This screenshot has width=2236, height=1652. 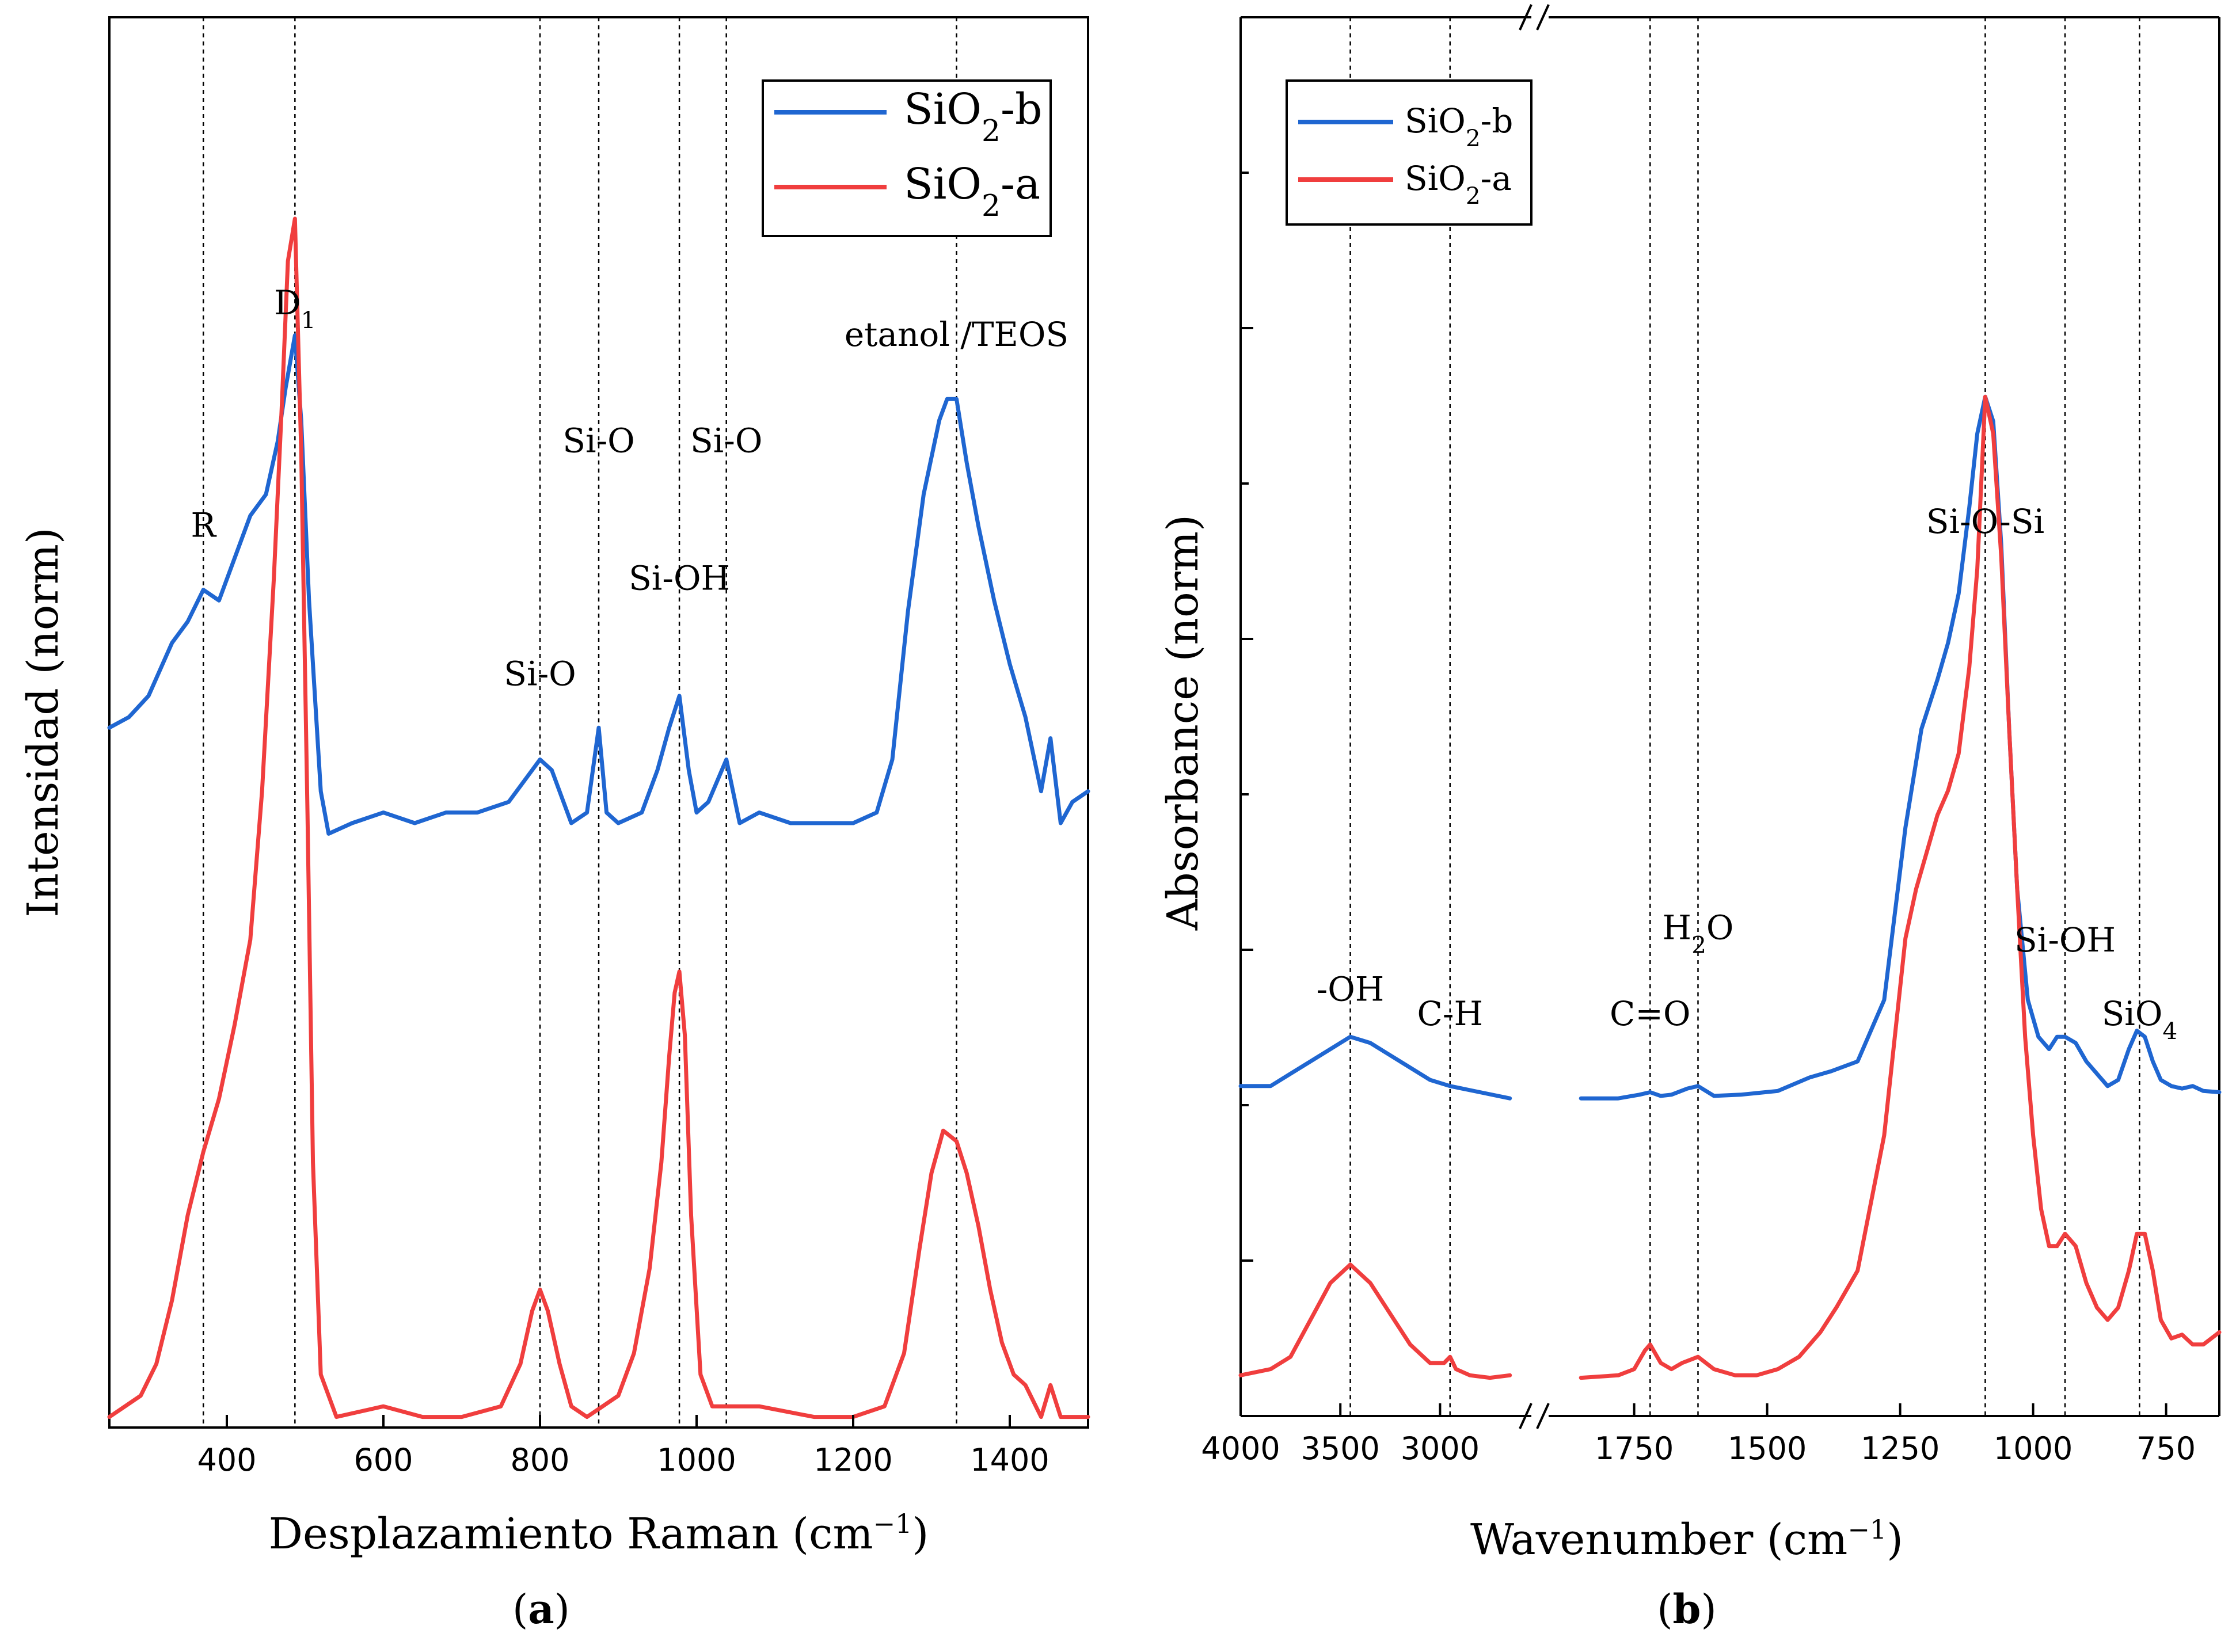 I want to click on annotation-b-1: C-H, so click(x=1450, y=1013).